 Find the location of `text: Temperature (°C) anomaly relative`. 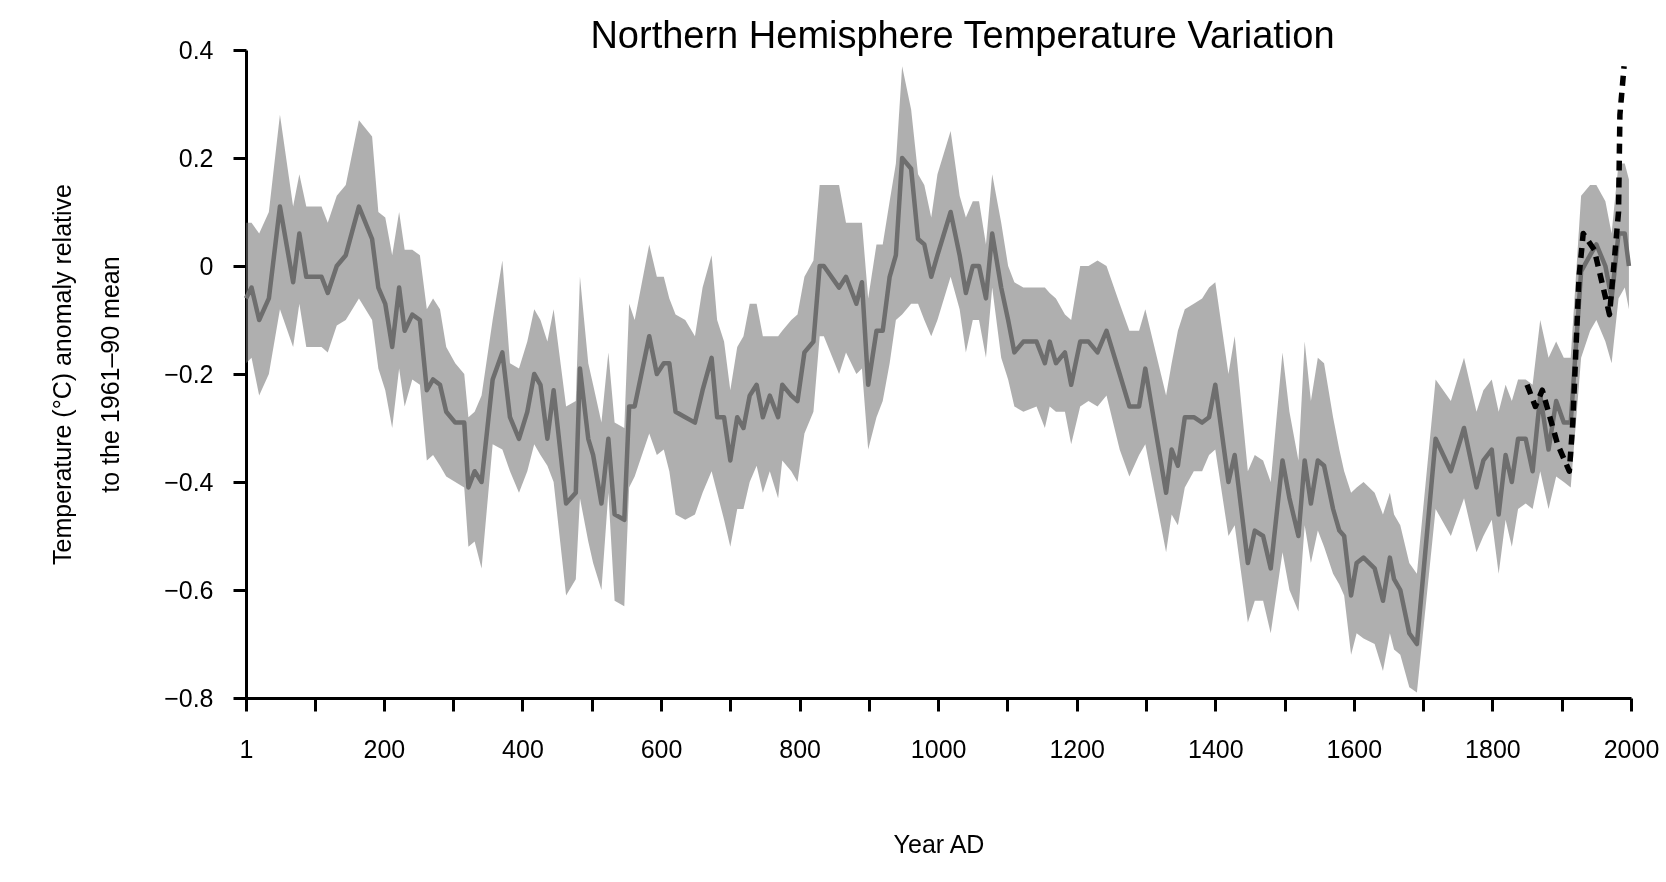

text: Temperature (°C) anomaly relative is located at coordinates (62, 374).